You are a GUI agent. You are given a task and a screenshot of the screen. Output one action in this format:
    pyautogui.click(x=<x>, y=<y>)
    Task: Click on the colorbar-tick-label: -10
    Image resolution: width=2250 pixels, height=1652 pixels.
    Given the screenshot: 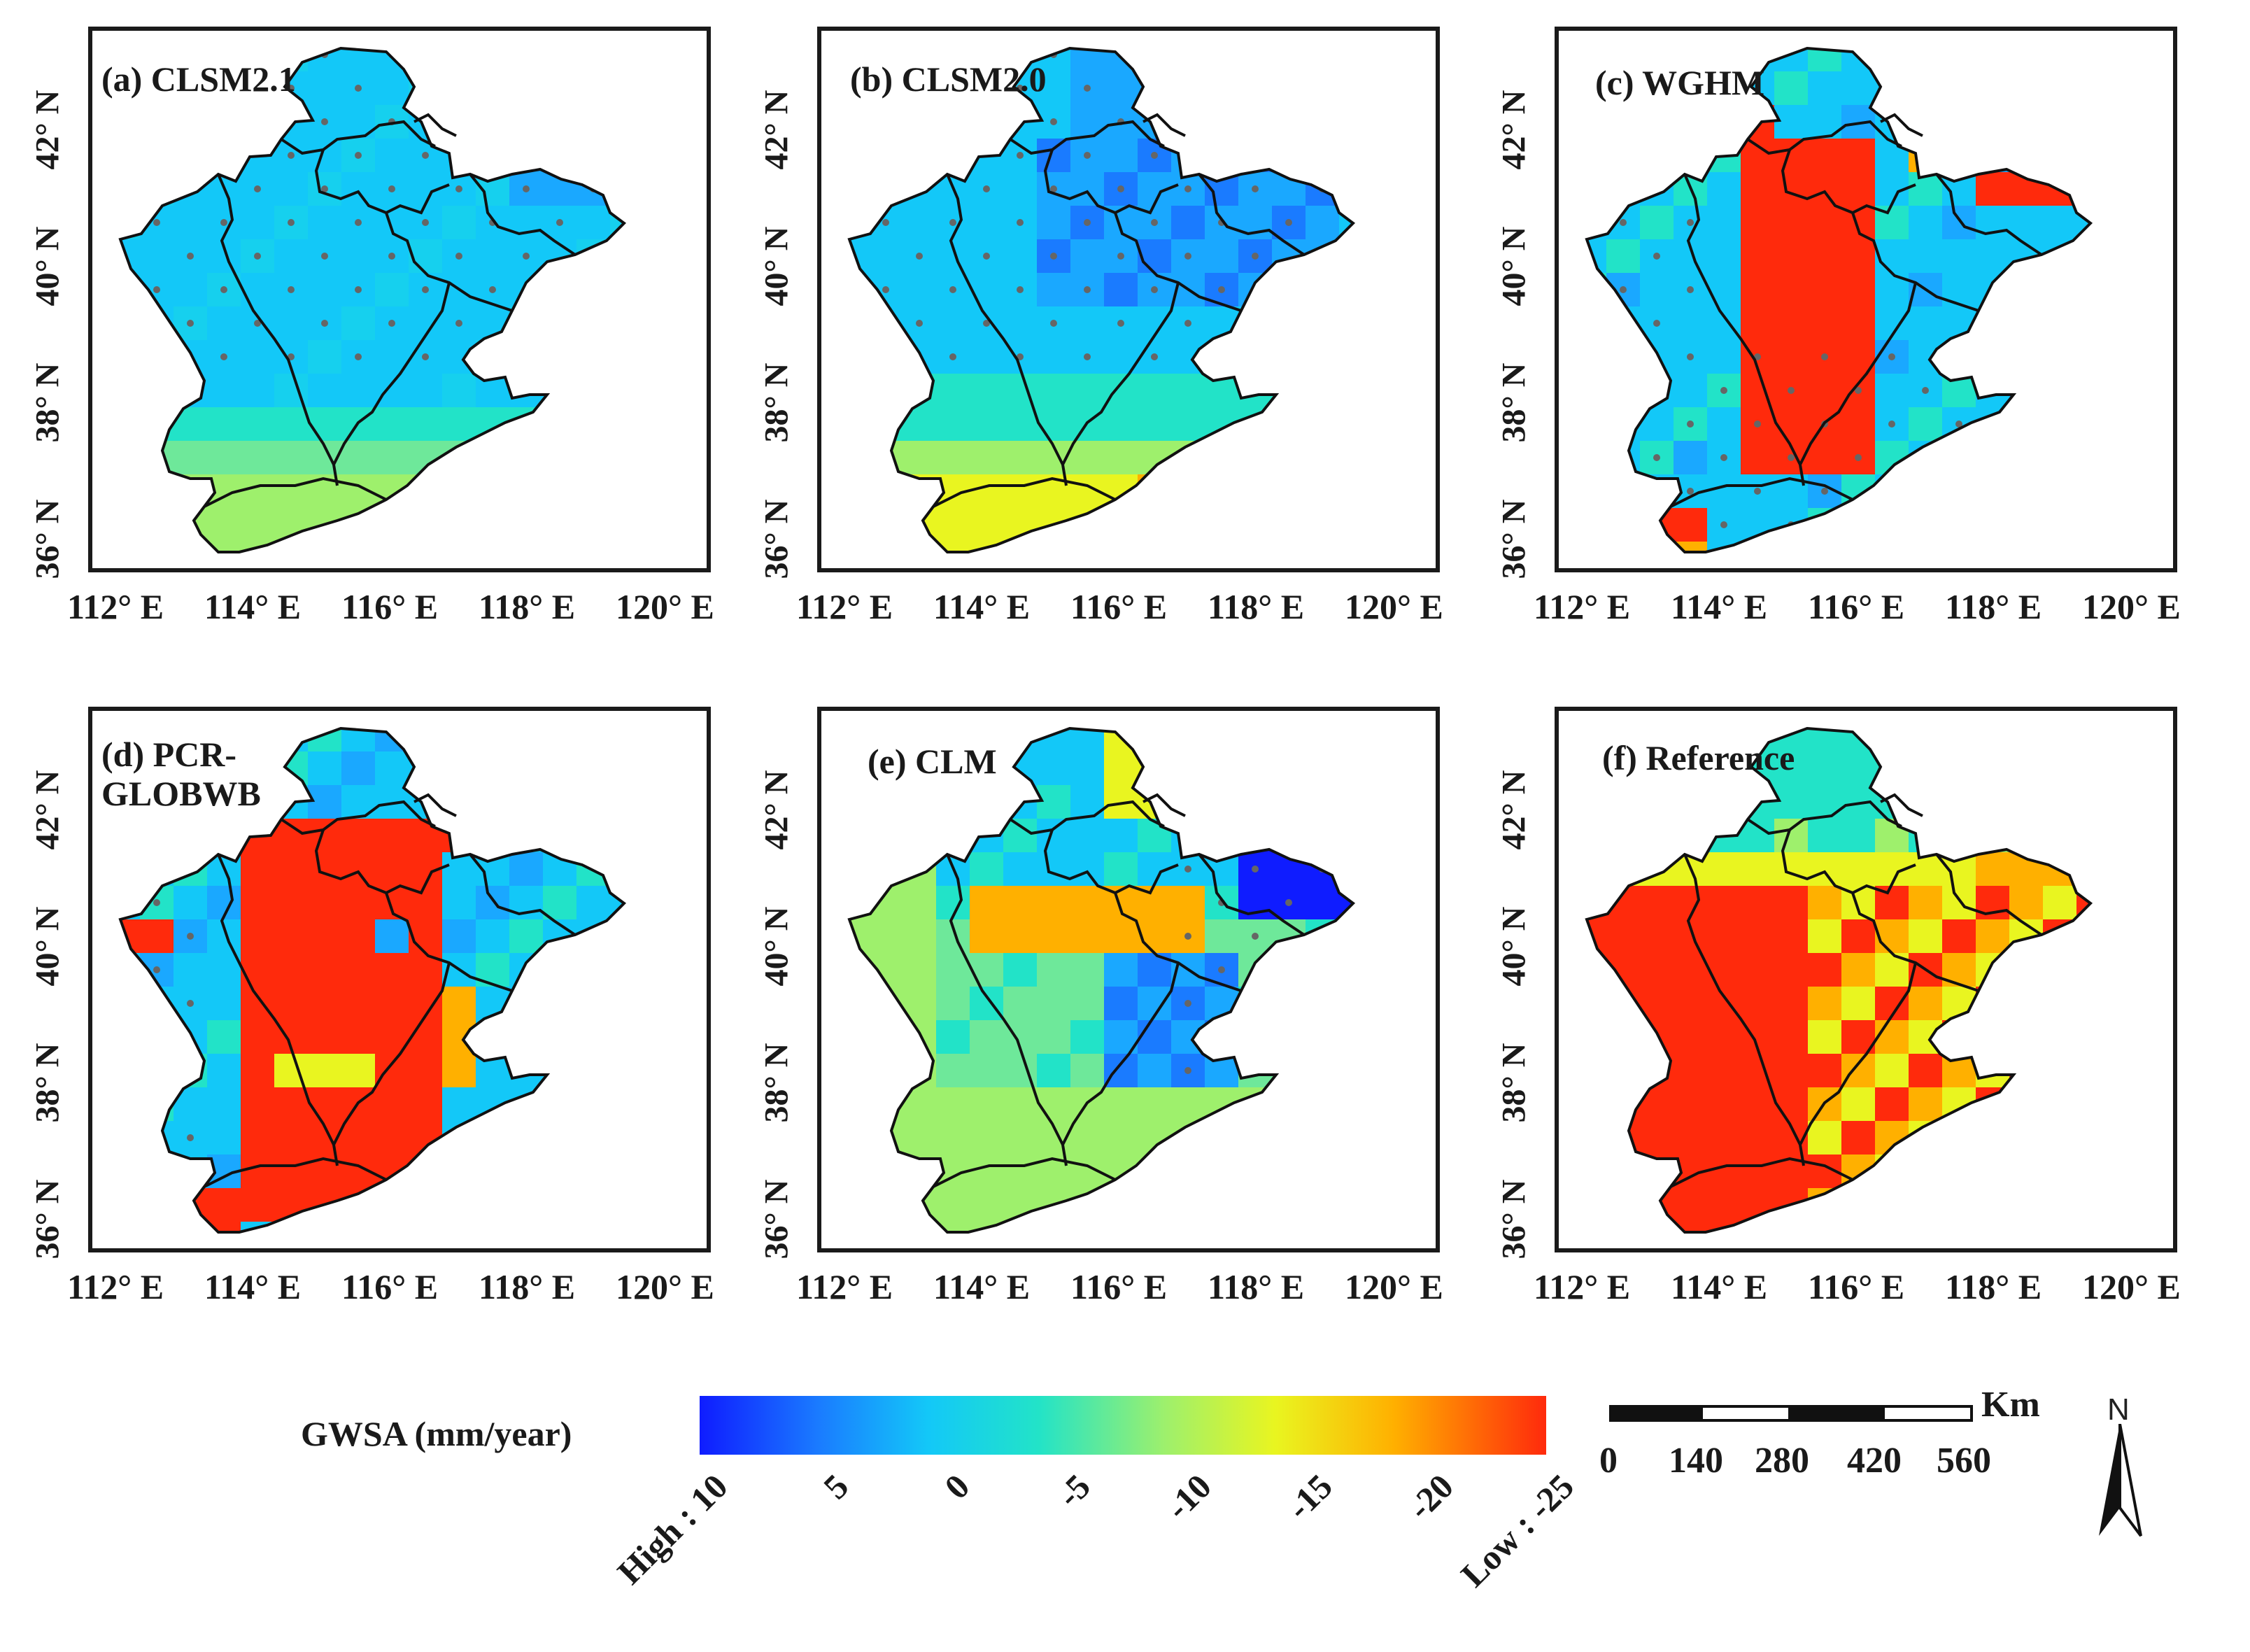 What is the action you would take?
    pyautogui.click(x=1188, y=1497)
    